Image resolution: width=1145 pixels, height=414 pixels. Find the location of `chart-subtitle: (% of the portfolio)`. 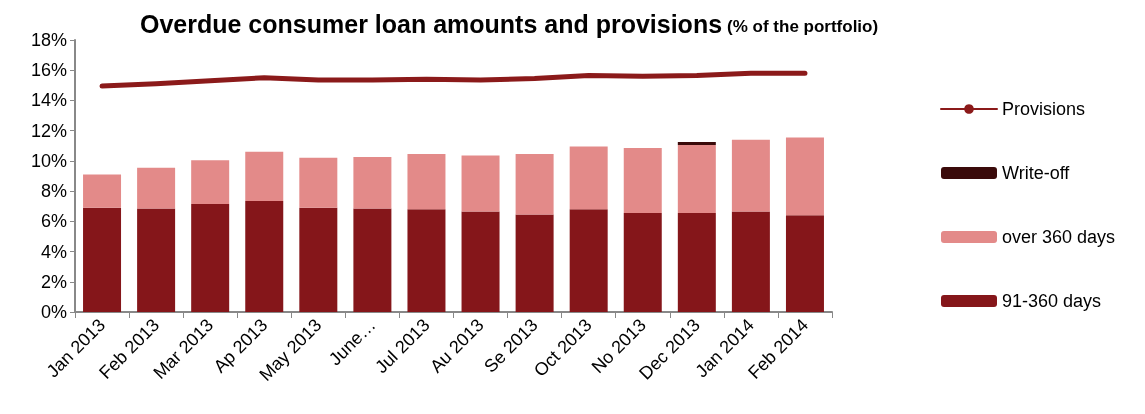

chart-subtitle: (% of the portfolio) is located at coordinates (803, 26).